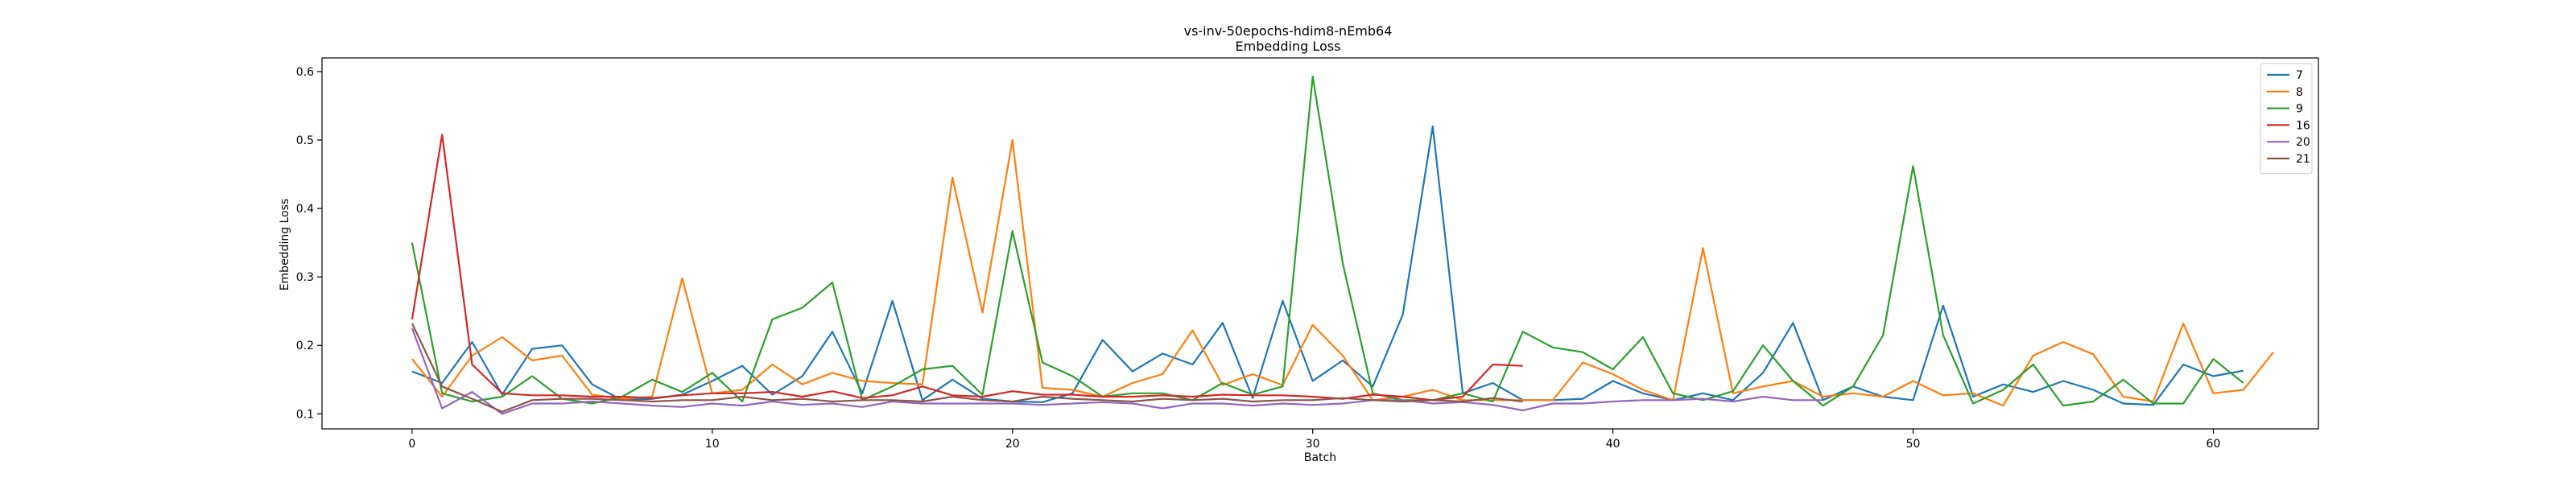  I want to click on y-tick-label: 0.4, so click(305, 209).